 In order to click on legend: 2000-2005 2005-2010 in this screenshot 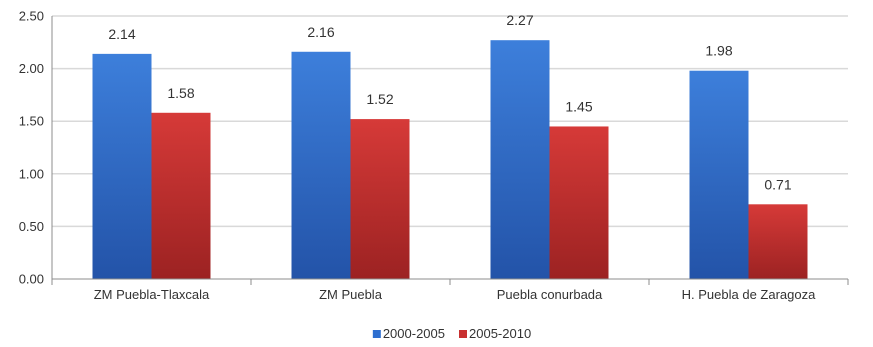, I will do `click(451, 333)`.